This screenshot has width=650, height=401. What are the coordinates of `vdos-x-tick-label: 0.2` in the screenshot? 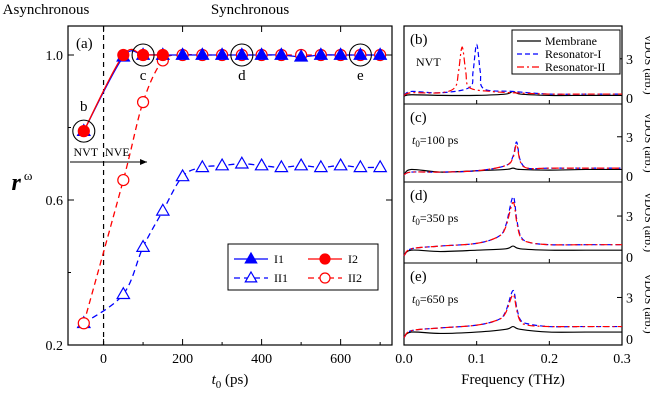 It's located at (550, 359).